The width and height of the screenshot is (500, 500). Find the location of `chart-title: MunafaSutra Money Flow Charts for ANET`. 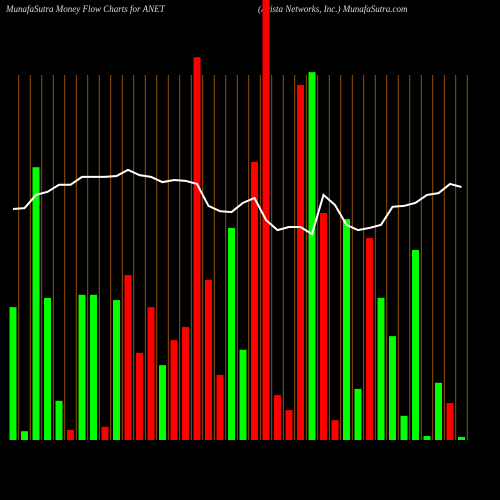

chart-title: MunafaSutra Money Flow Charts for ANET is located at coordinates (85, 9).